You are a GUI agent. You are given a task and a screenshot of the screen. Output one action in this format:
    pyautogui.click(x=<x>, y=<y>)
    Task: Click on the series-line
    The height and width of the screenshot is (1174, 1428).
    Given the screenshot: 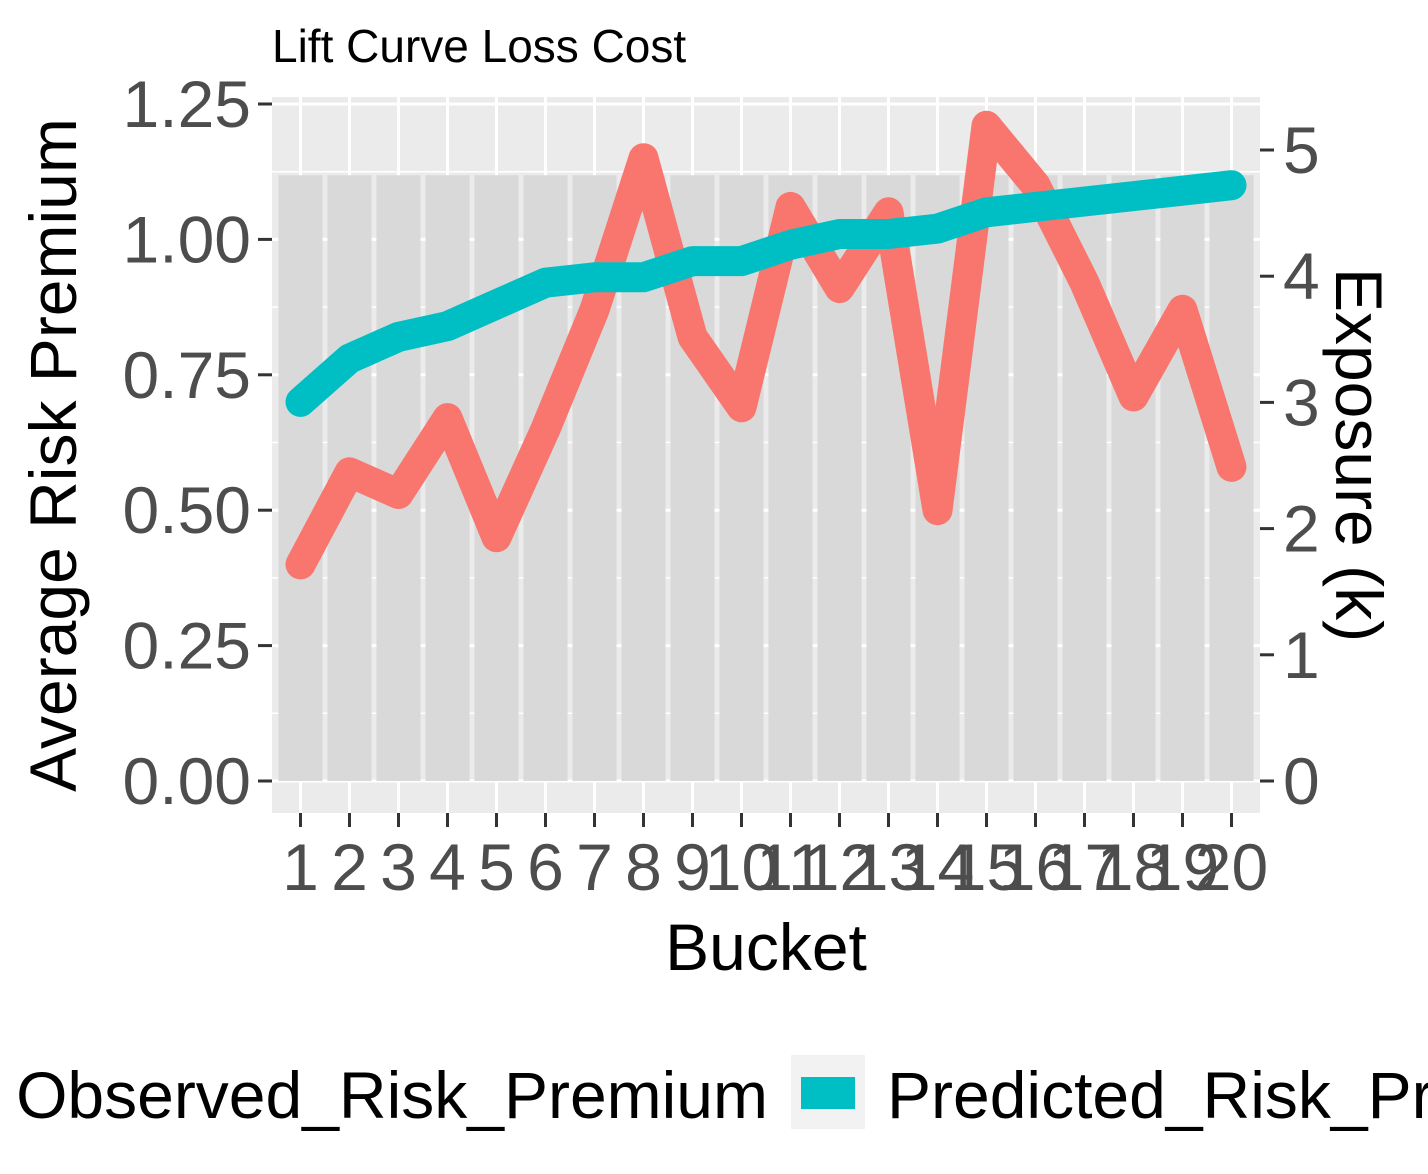 What is the action you would take?
    pyautogui.click(x=766, y=293)
    